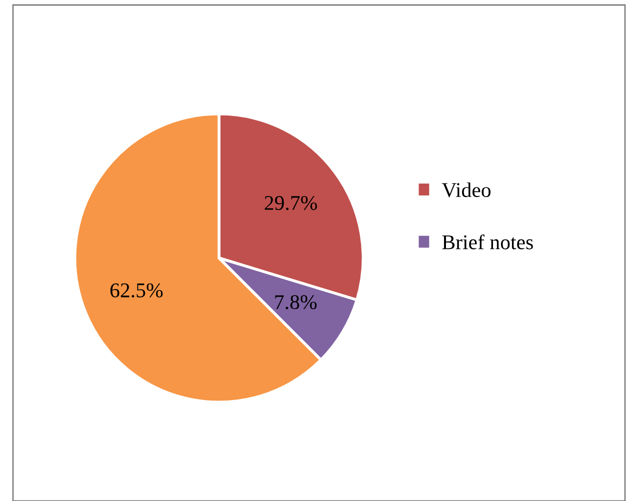  What do you see at coordinates (290, 203) in the screenshot?
I see `data-label: 29.7%` at bounding box center [290, 203].